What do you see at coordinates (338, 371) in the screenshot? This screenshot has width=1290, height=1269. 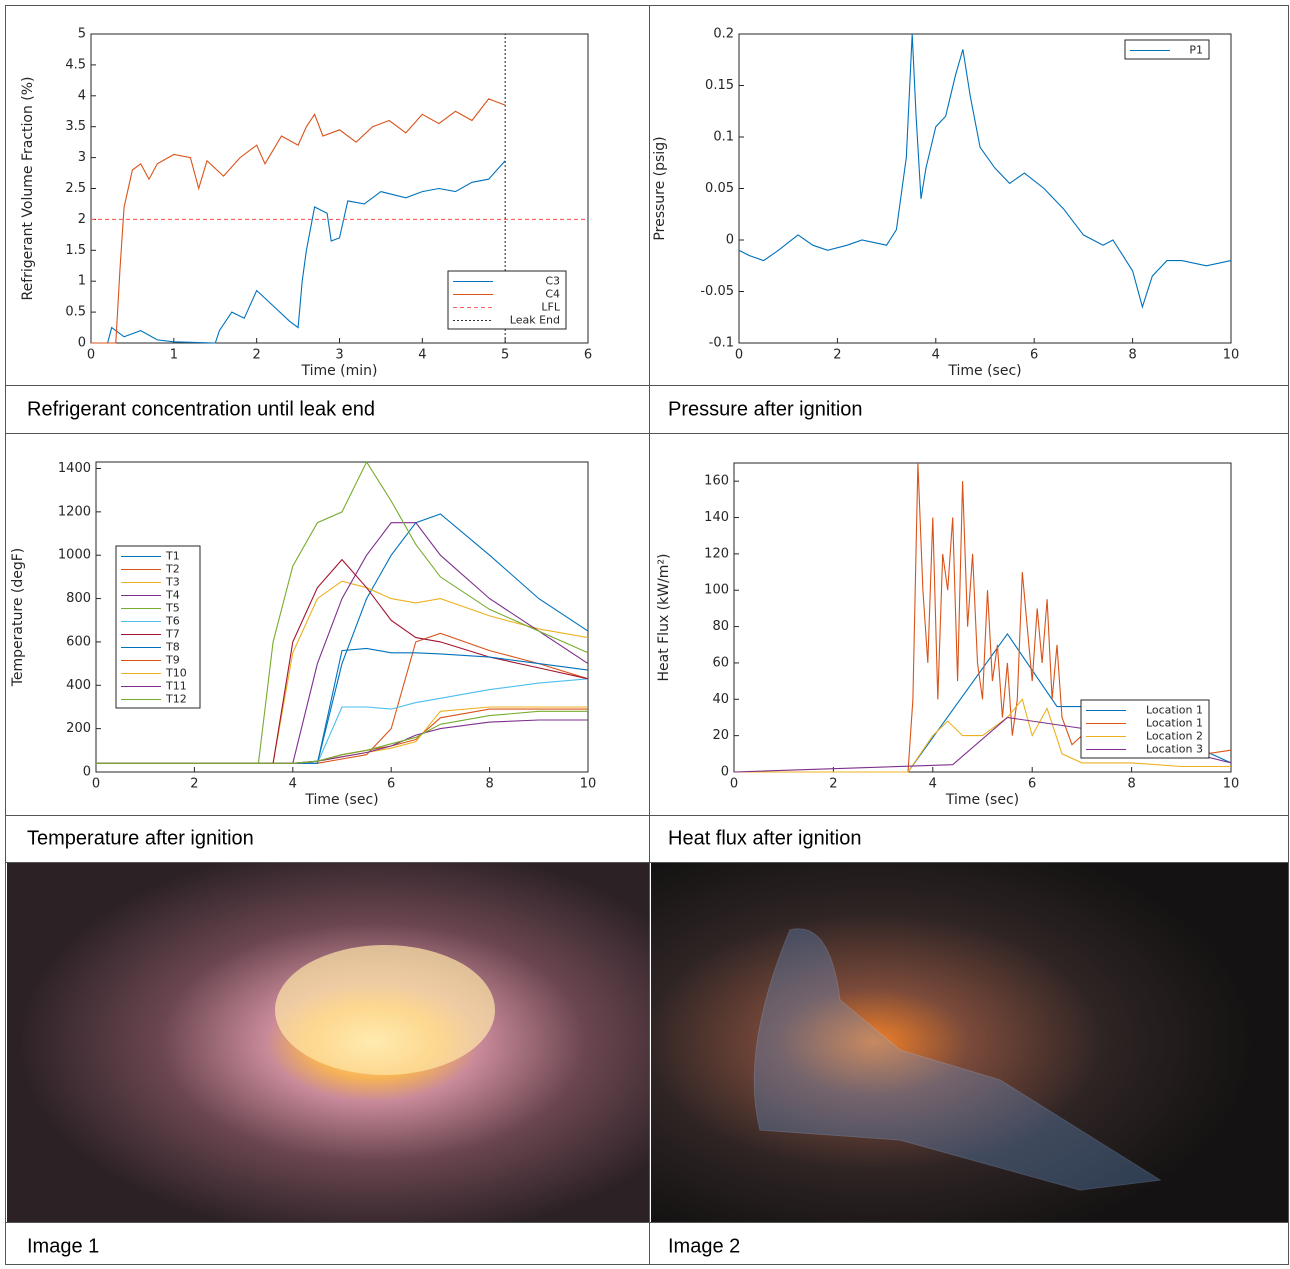 I see `x-axis-label: Time (min)` at bounding box center [338, 371].